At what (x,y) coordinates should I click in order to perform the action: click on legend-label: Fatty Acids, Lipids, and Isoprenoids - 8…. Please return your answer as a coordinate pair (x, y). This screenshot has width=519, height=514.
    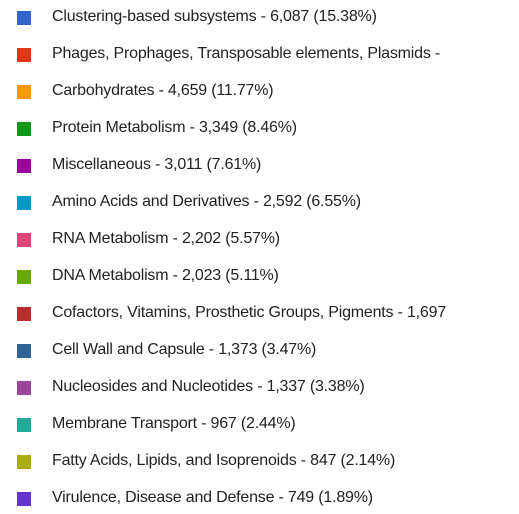
    Looking at the image, I should click on (224, 460).